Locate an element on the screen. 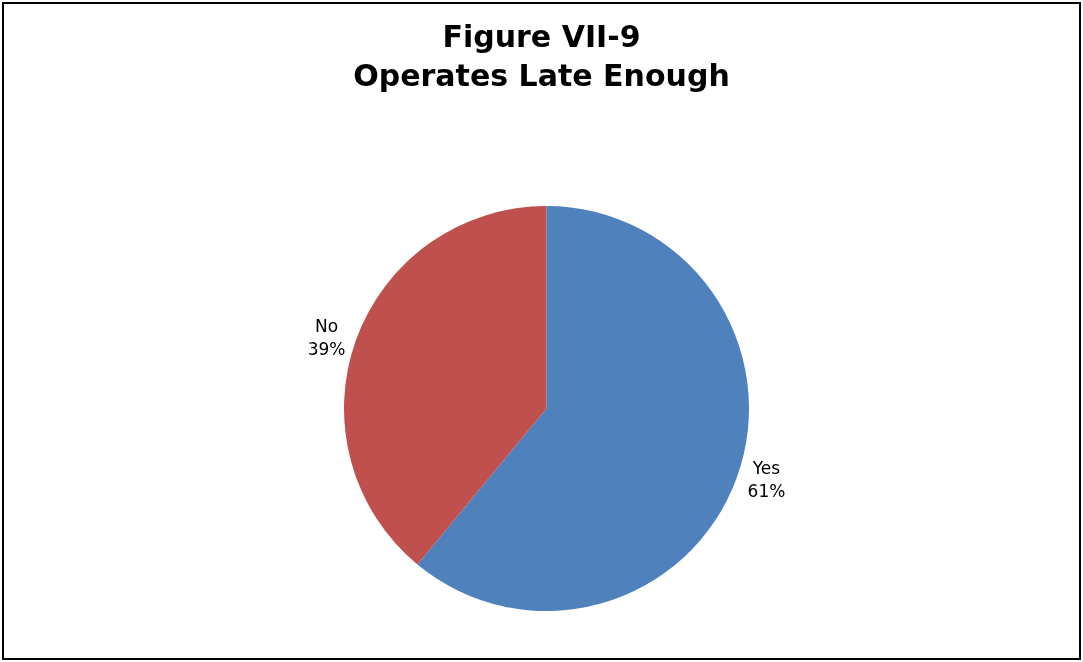  data-label: 61% is located at coordinates (766, 490).